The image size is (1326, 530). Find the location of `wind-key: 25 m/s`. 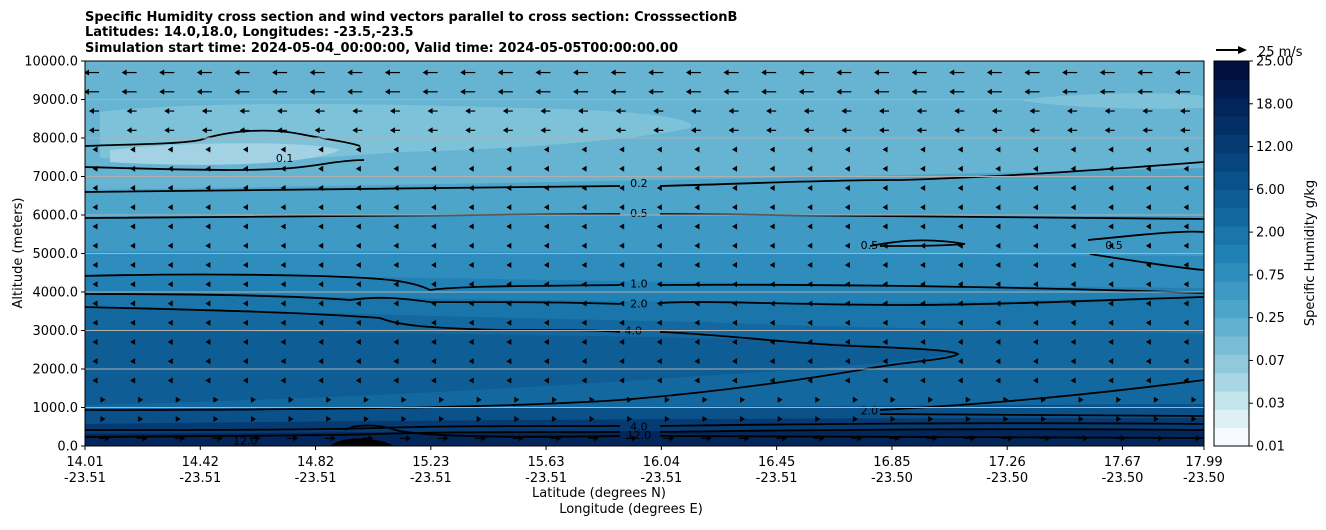

wind-key: 25 m/s is located at coordinates (1259, 52).